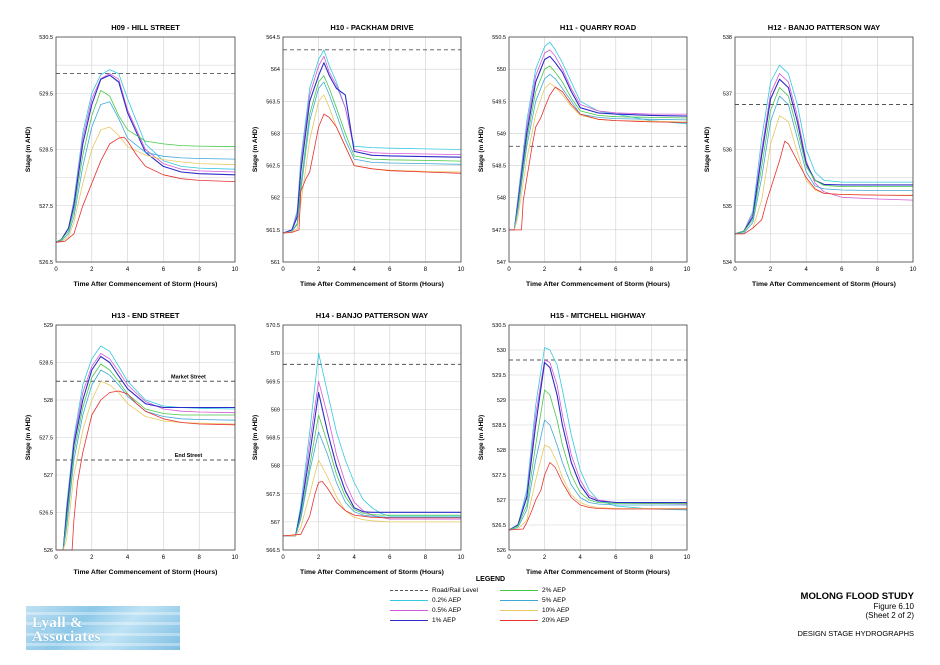 This screenshot has width=940, height=665. What do you see at coordinates (434, 590) in the screenshot?
I see `legend-item: Road/Rail Level` at bounding box center [434, 590].